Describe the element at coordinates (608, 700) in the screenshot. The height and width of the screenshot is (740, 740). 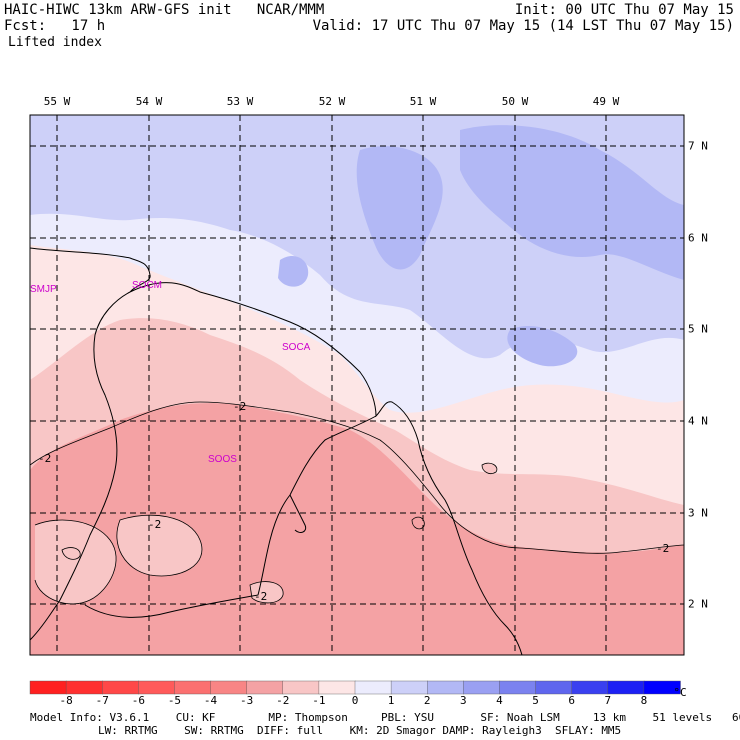
I see `colorbar-tick-label: 7` at that location.